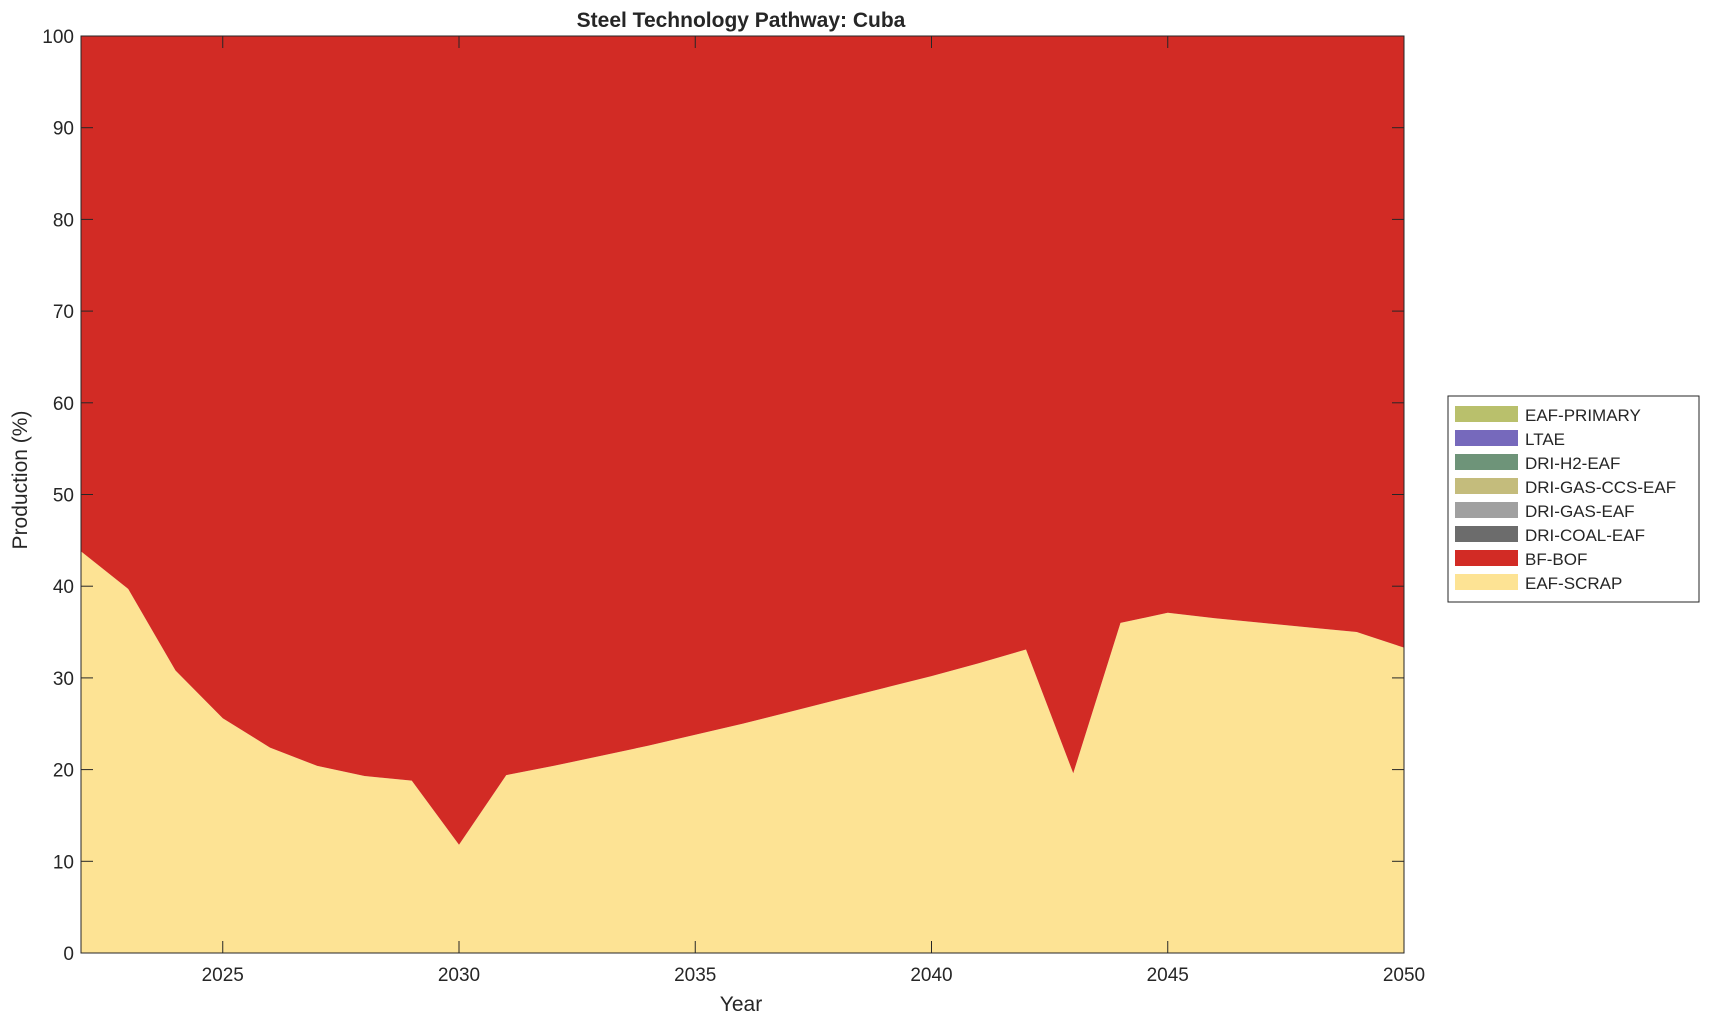 Image resolution: width=1709 pixels, height=1026 pixels. What do you see at coordinates (58, 37) in the screenshot?
I see `y-tick-label: 100` at bounding box center [58, 37].